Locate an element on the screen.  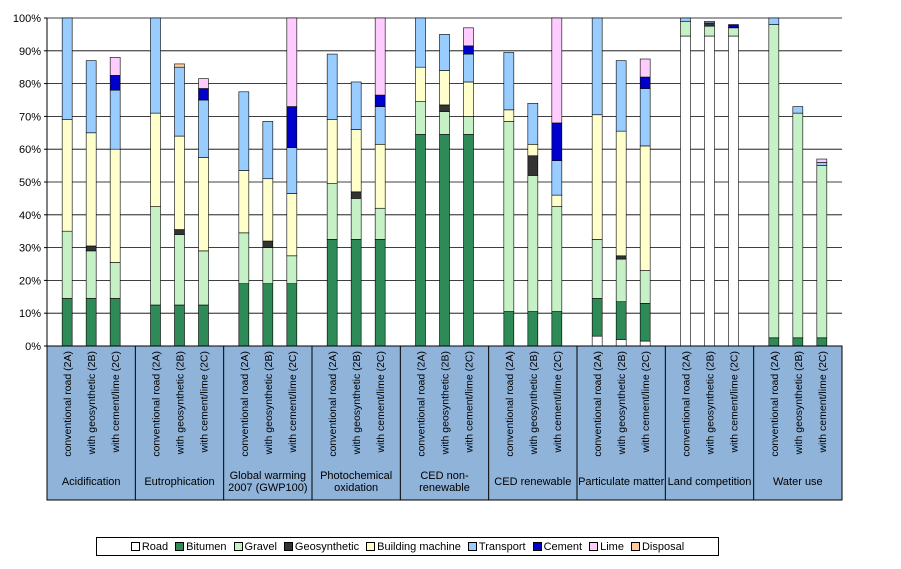
y-tick-label: 90% is located at coordinates (30, 52).